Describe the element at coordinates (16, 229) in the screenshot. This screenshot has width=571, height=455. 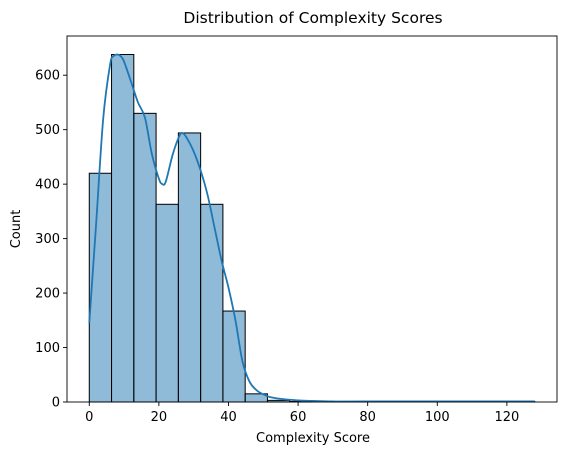
I see `y-axis-label: Count` at that location.